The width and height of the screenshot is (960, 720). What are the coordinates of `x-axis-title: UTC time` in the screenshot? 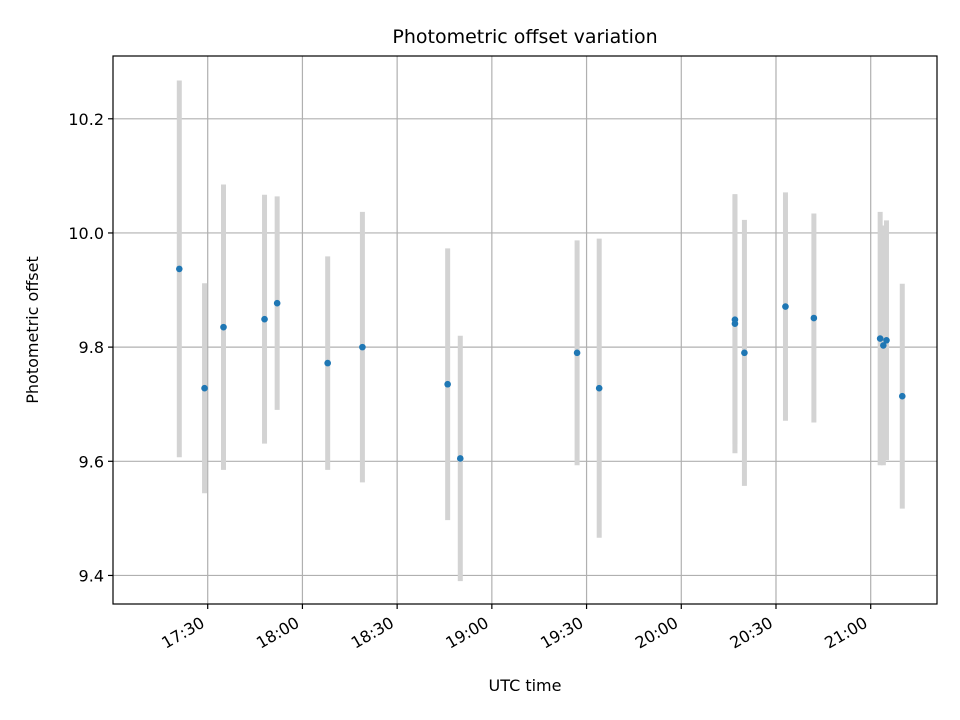 It's located at (525, 685).